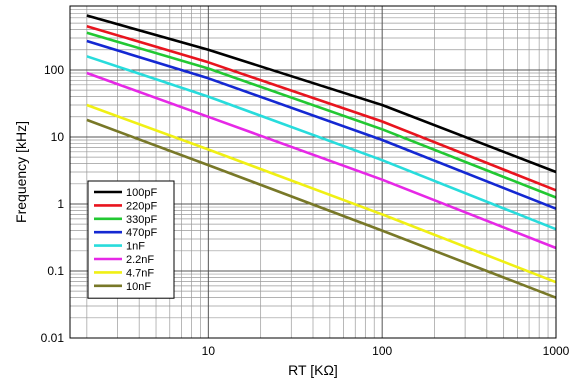 The height and width of the screenshot is (383, 576). What do you see at coordinates (53, 338) in the screenshot?
I see `y-tick-label: 0.01` at bounding box center [53, 338].